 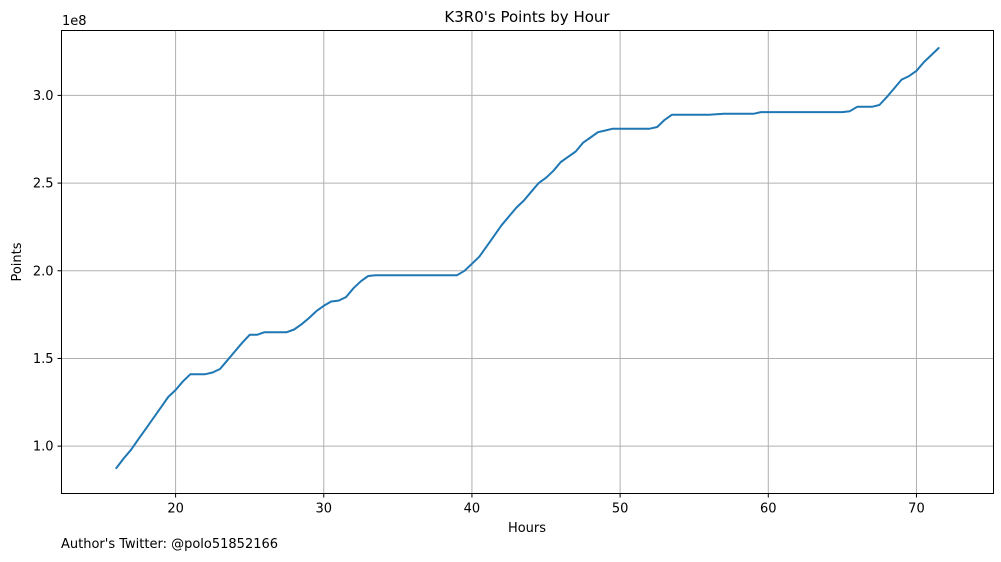 I want to click on author-footnote: Author's Twitter: @polo51852166, so click(x=170, y=544).